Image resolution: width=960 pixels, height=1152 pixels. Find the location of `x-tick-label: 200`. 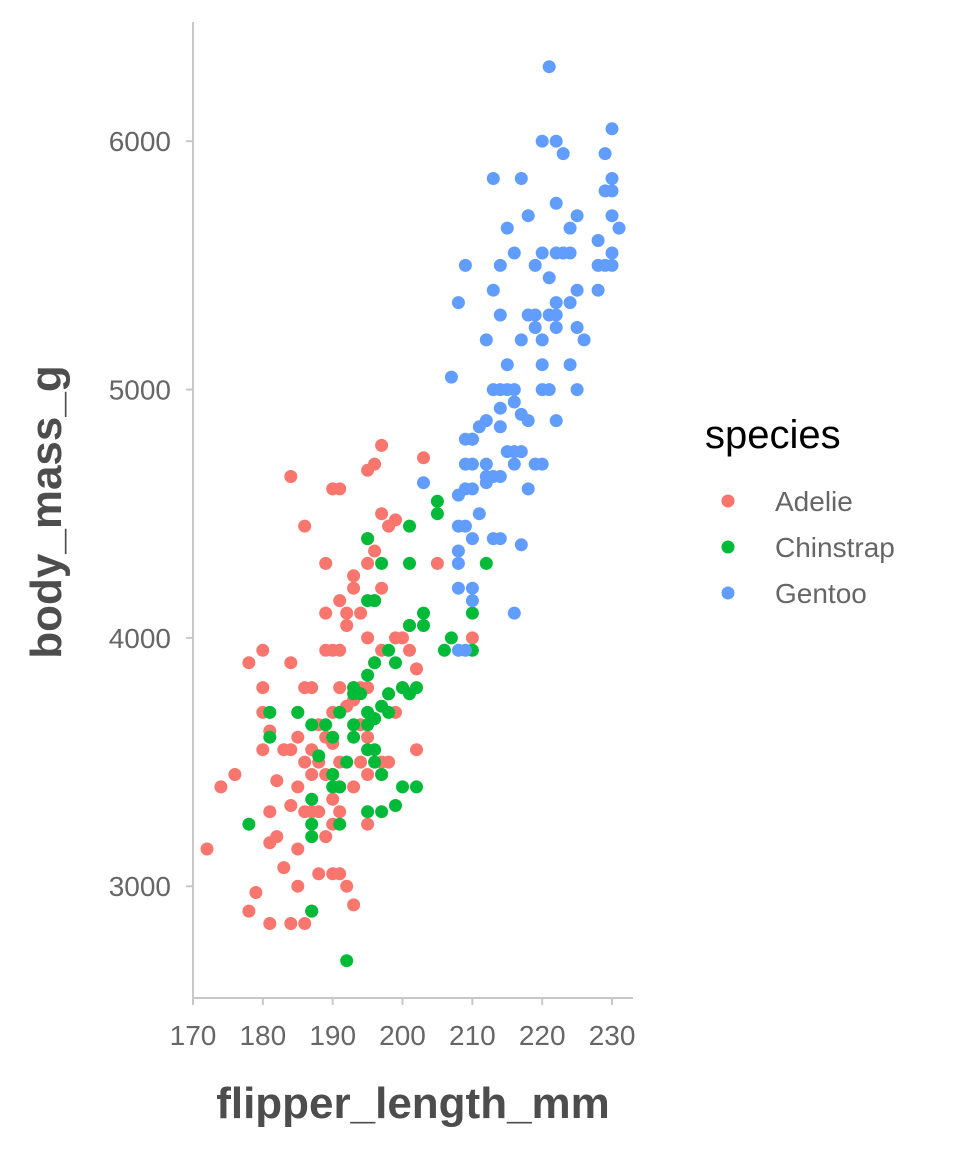

x-tick-label: 200 is located at coordinates (402, 1035).